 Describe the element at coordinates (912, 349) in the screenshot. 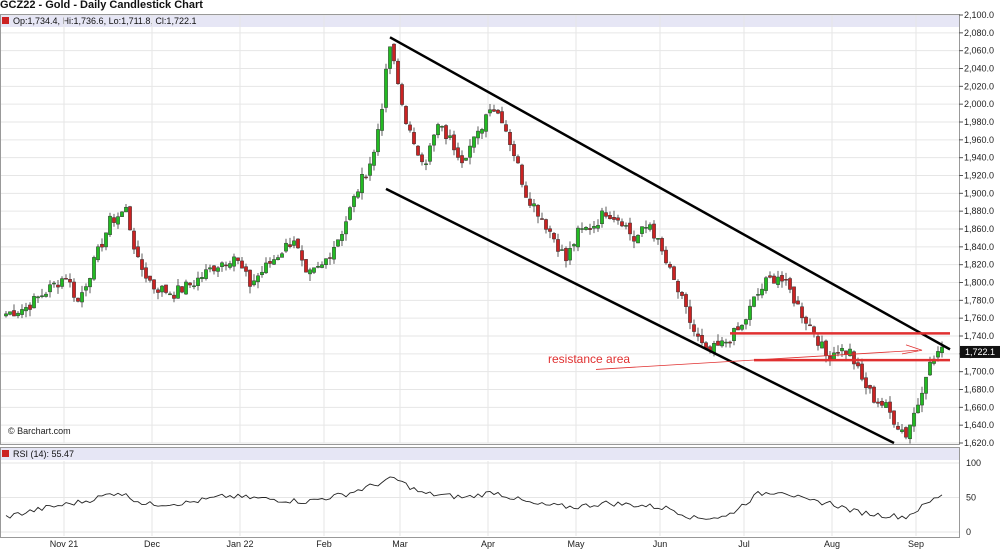

I see `annotation-arrowhead` at that location.